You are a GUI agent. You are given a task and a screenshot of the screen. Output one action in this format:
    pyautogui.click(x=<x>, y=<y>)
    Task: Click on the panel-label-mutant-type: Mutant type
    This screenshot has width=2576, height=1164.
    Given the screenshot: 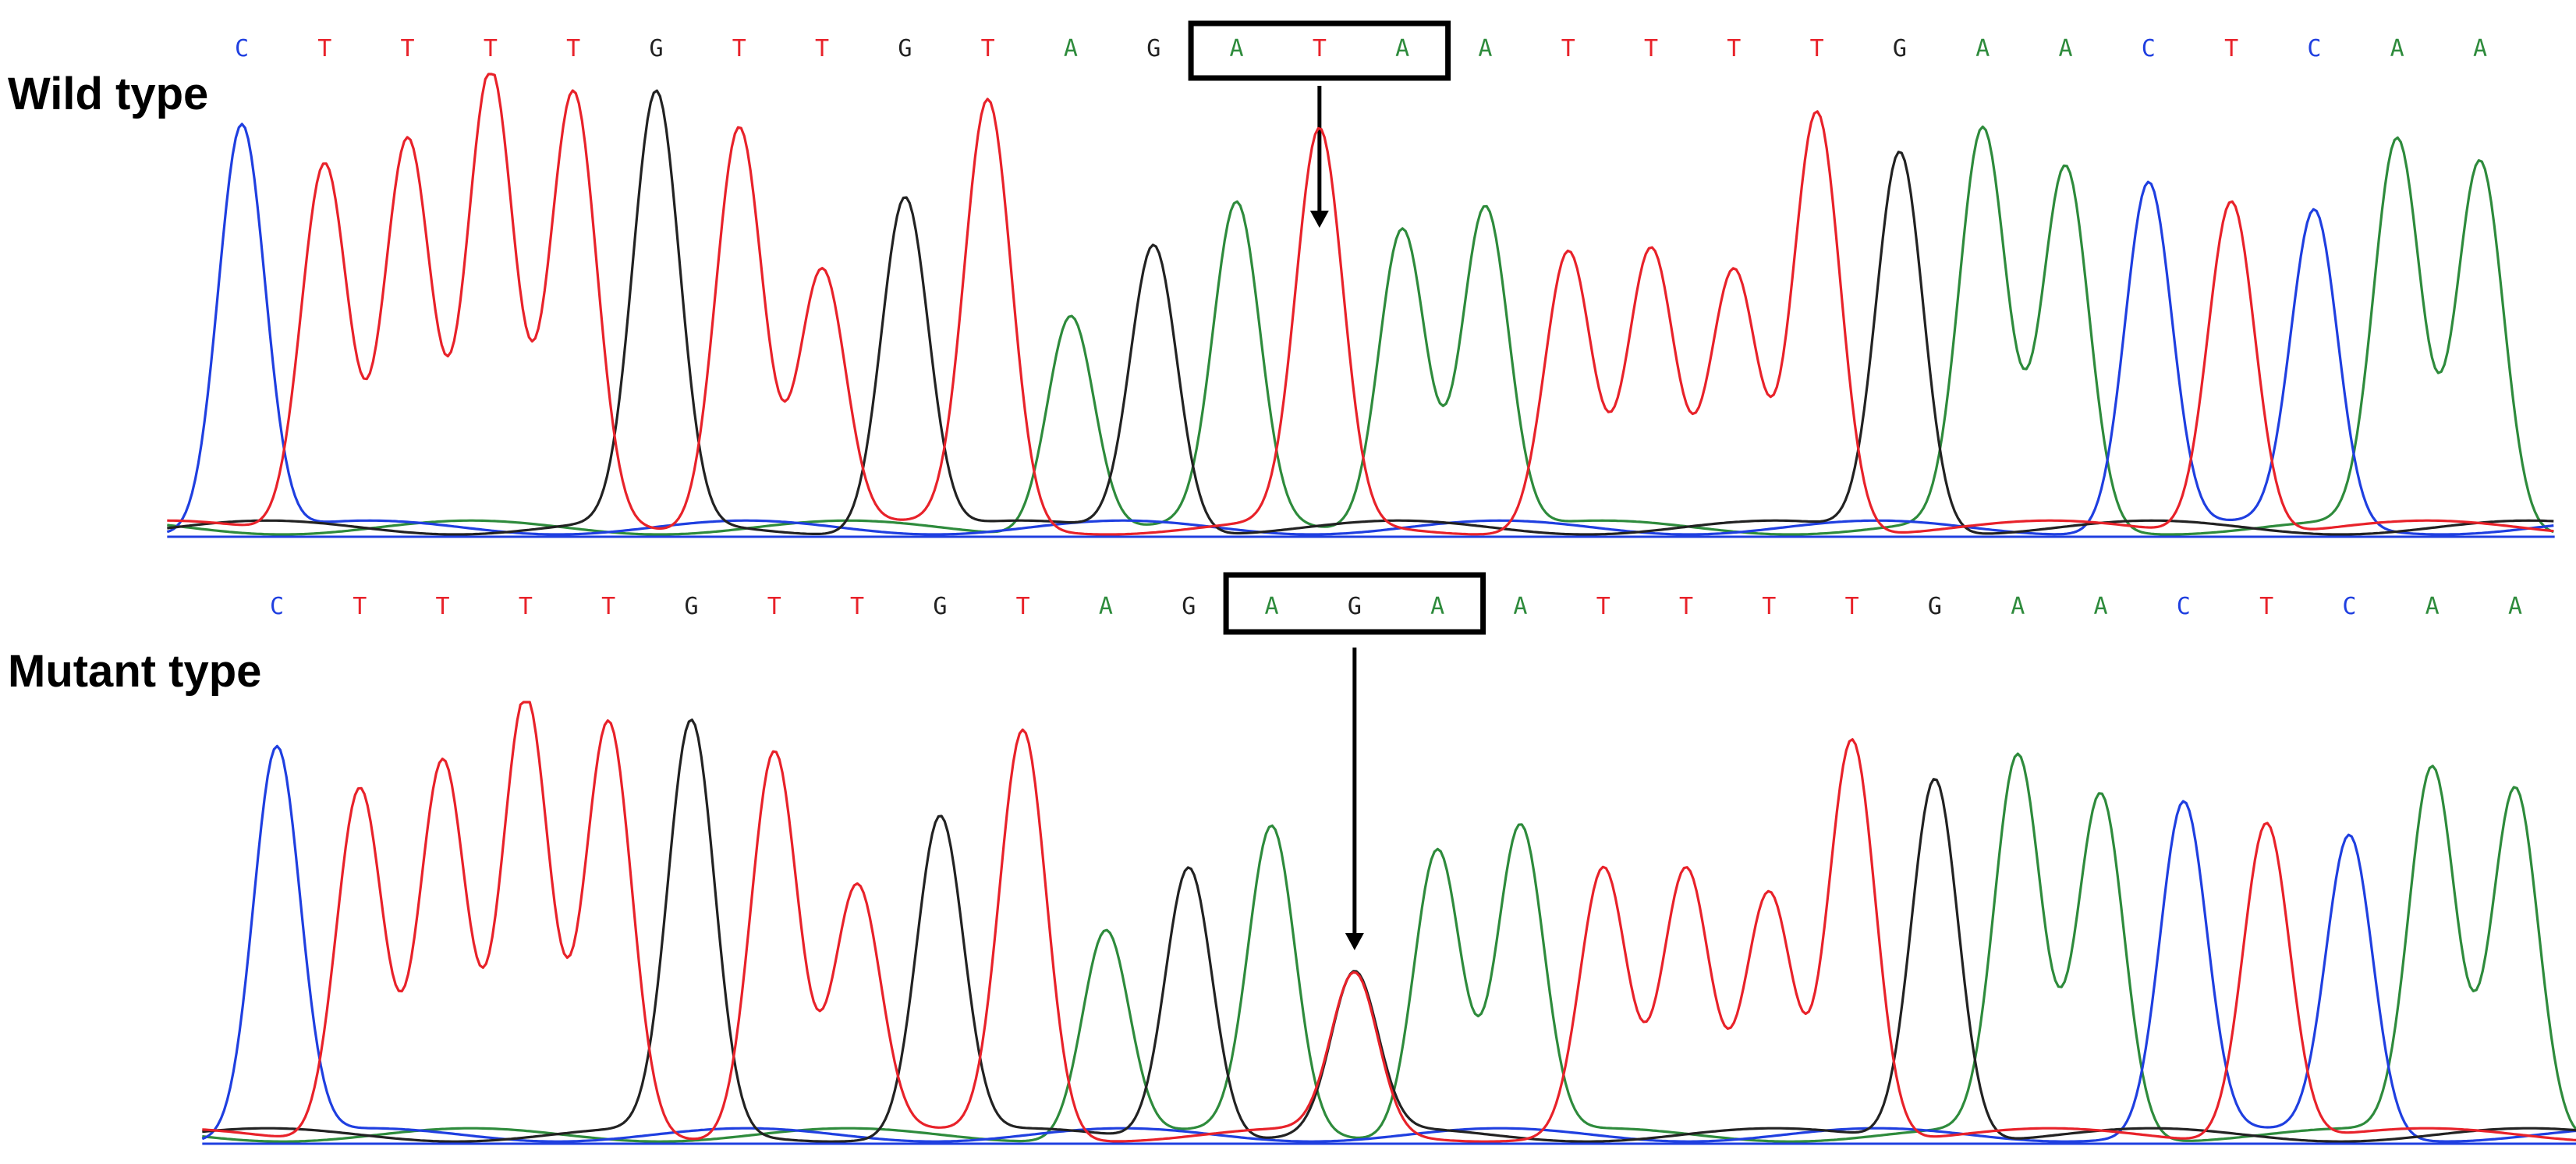 What is the action you would take?
    pyautogui.click(x=134, y=672)
    